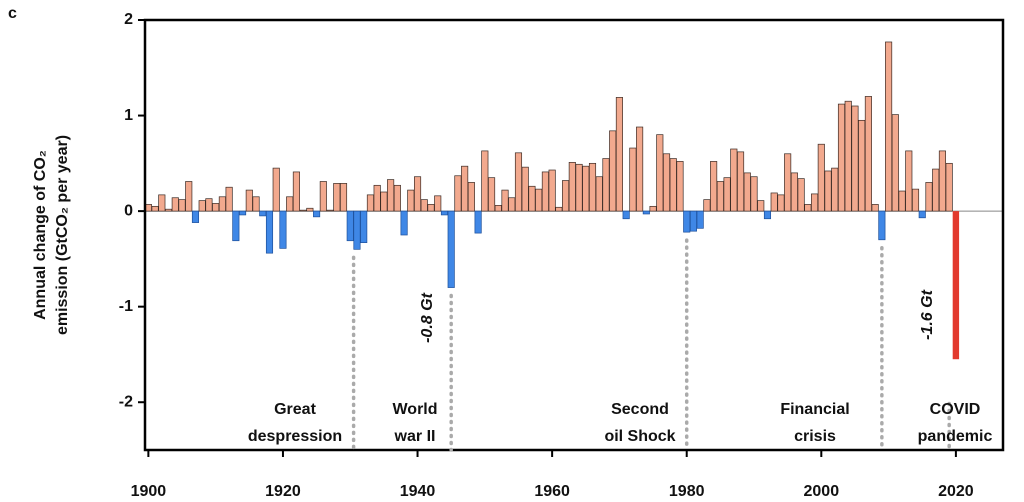 The height and width of the screenshot is (502, 1024). Describe the element at coordinates (414, 409) in the screenshot. I see `annotation-text: World` at that location.